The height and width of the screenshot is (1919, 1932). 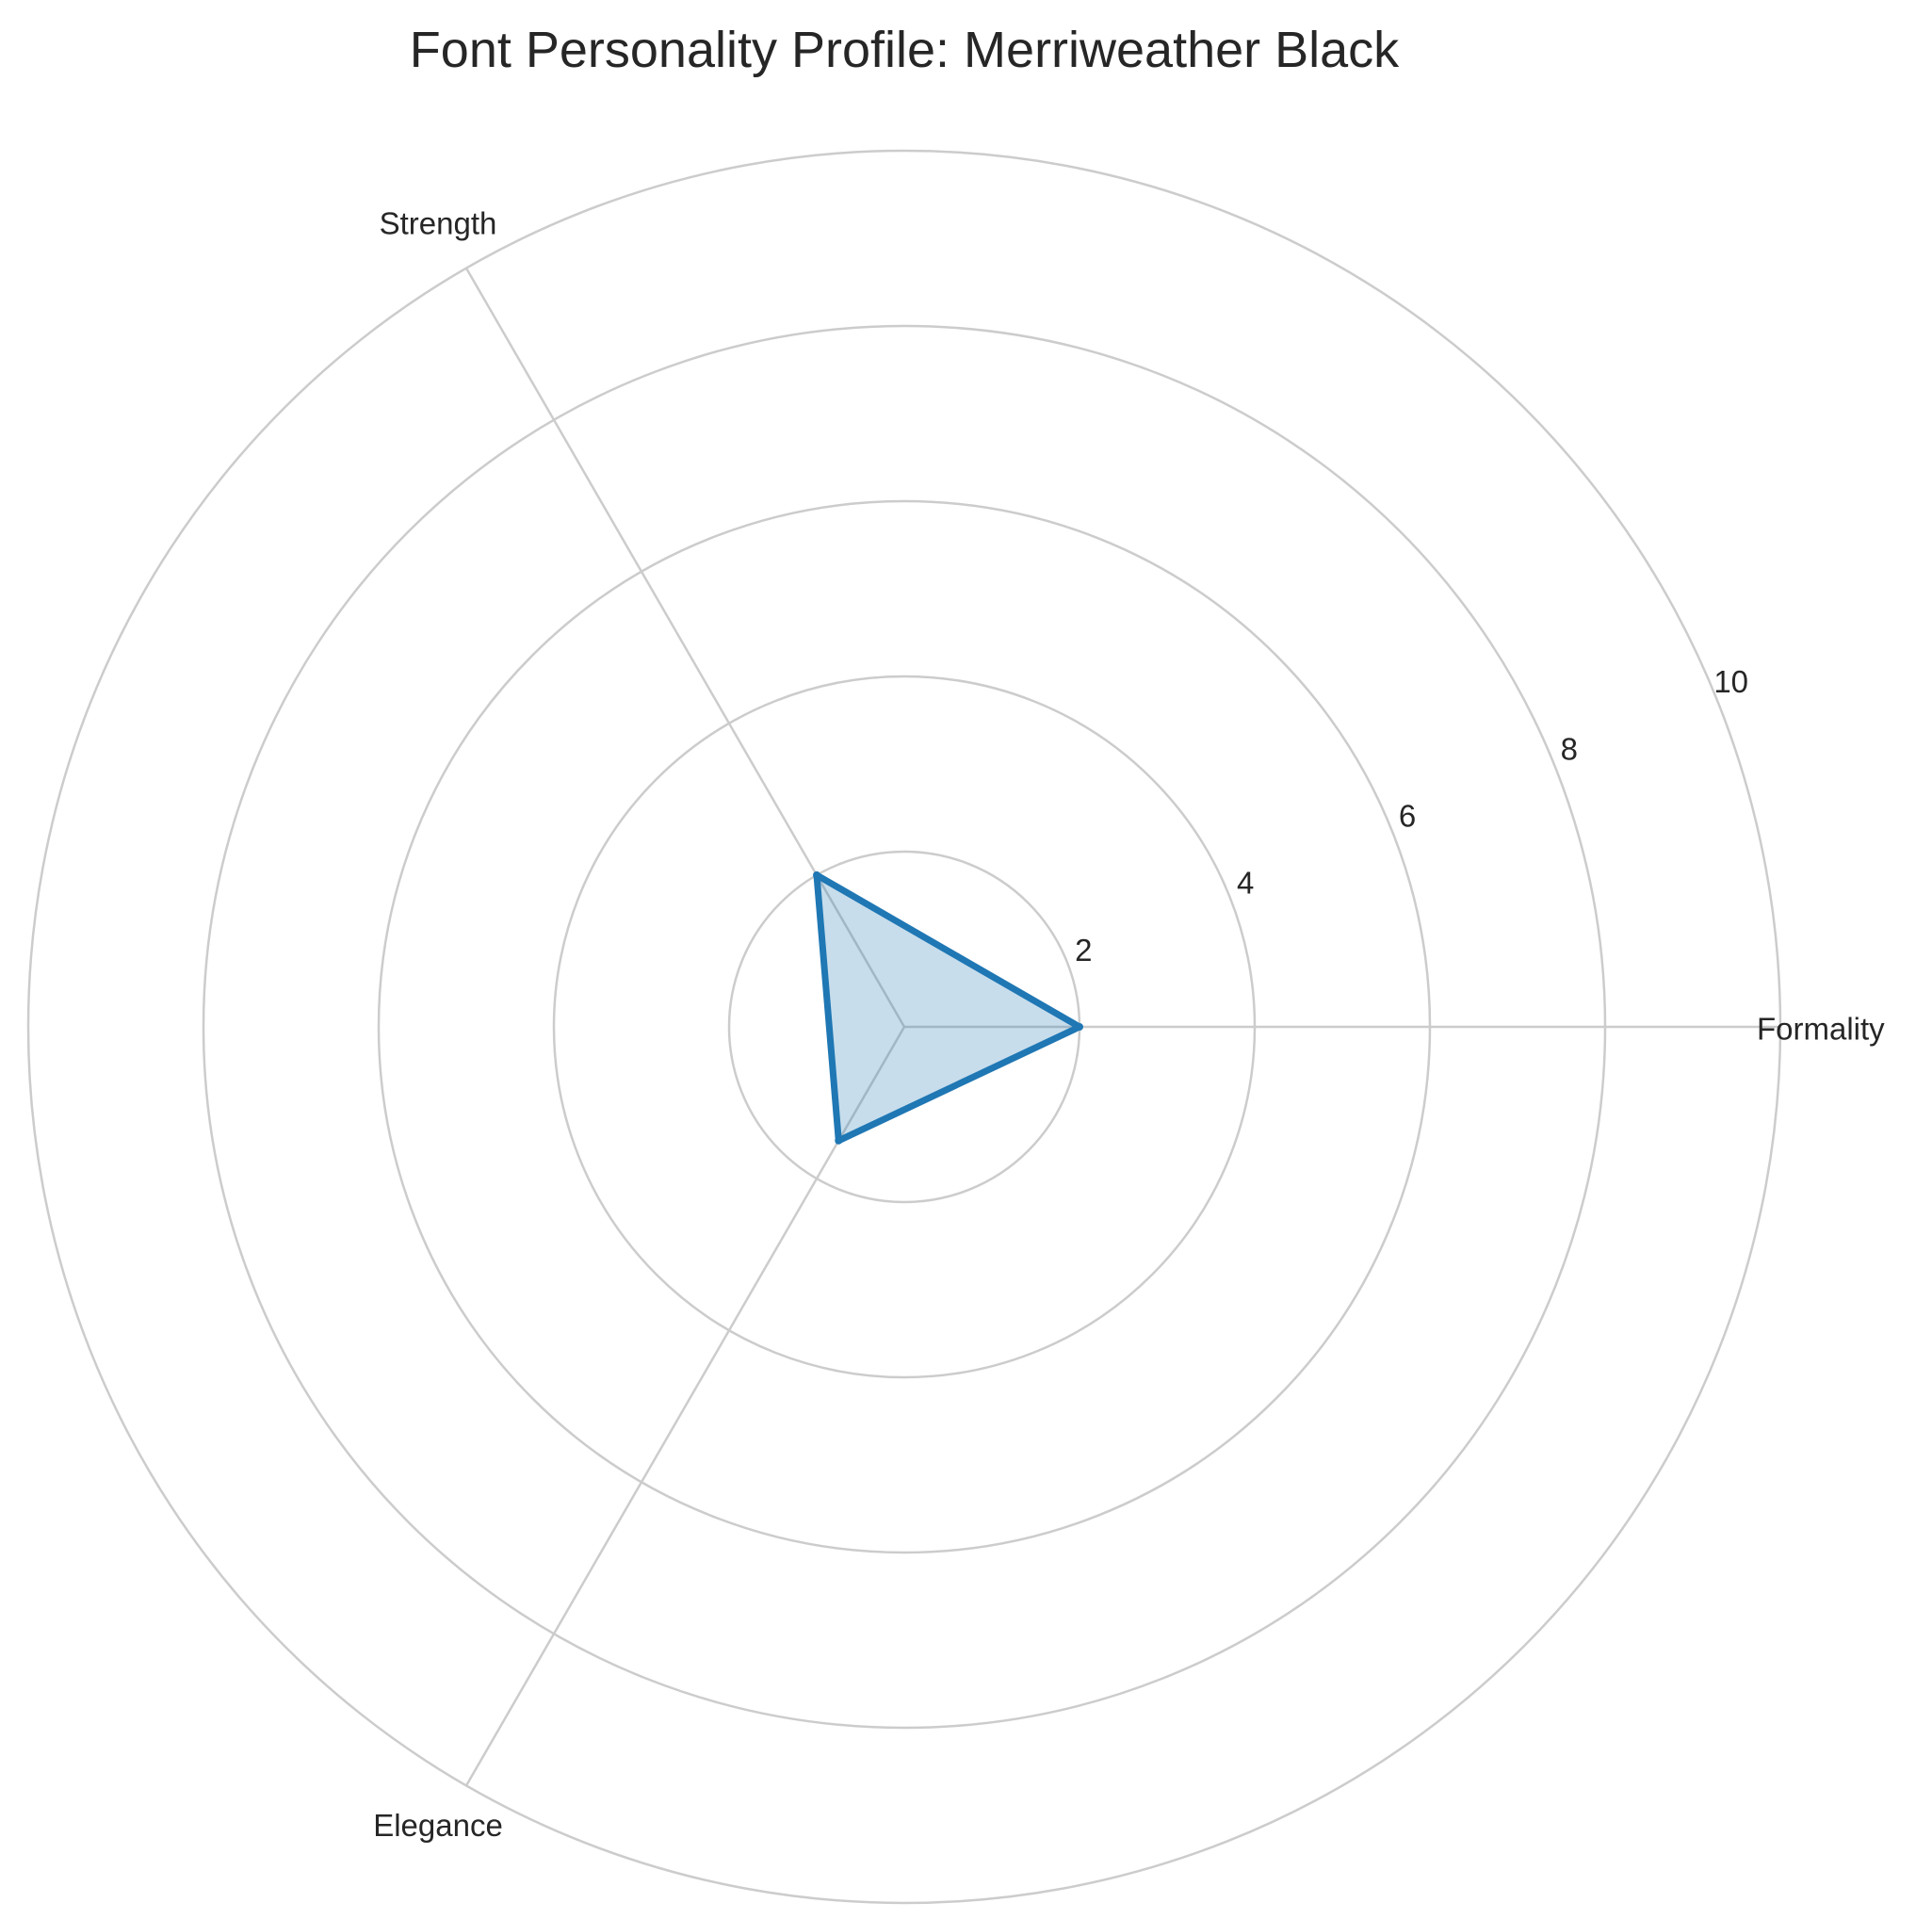 What do you see at coordinates (817, 874) in the screenshot?
I see `data-point-strength` at bounding box center [817, 874].